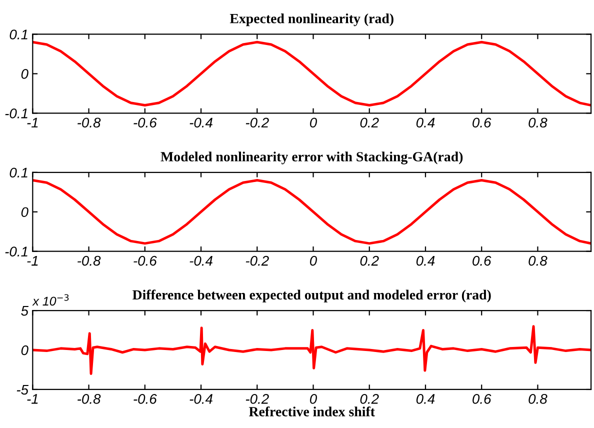  I want to click on chart-title: Difference between expected output and modeled error (rad), so click(311, 296).